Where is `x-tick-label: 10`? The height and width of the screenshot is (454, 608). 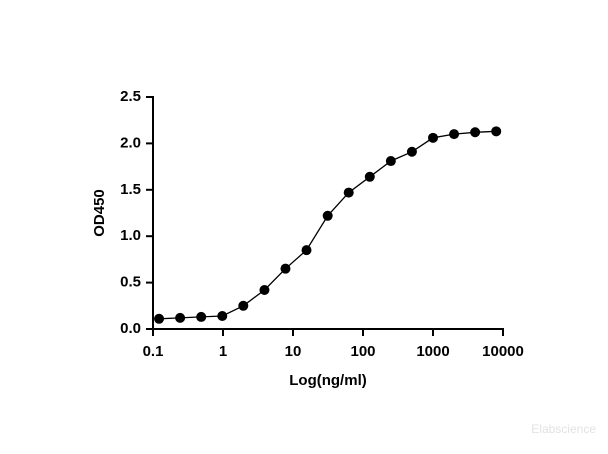 x-tick-label: 10 is located at coordinates (293, 351).